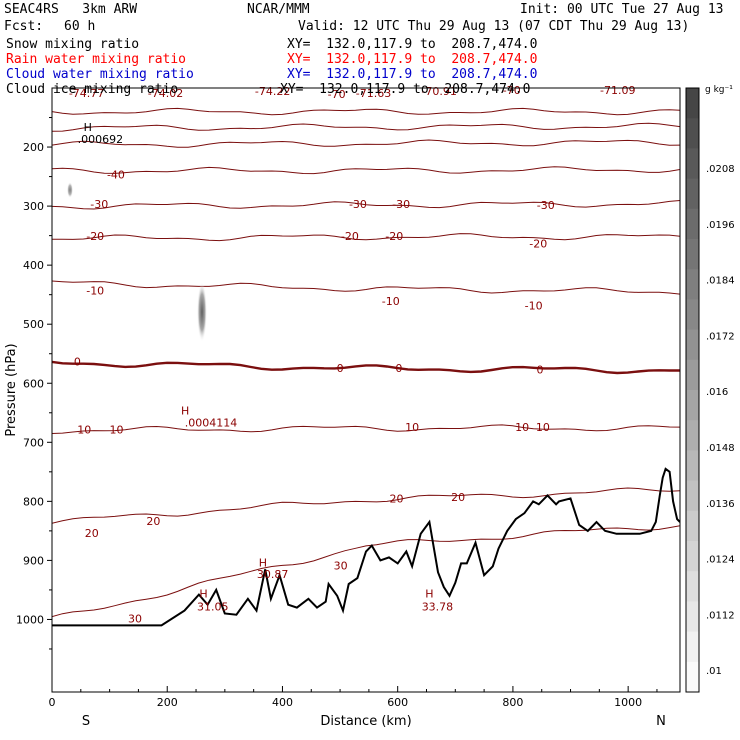  What do you see at coordinates (628, 702) in the screenshot?
I see `x-tick-label: 1000` at bounding box center [628, 702].